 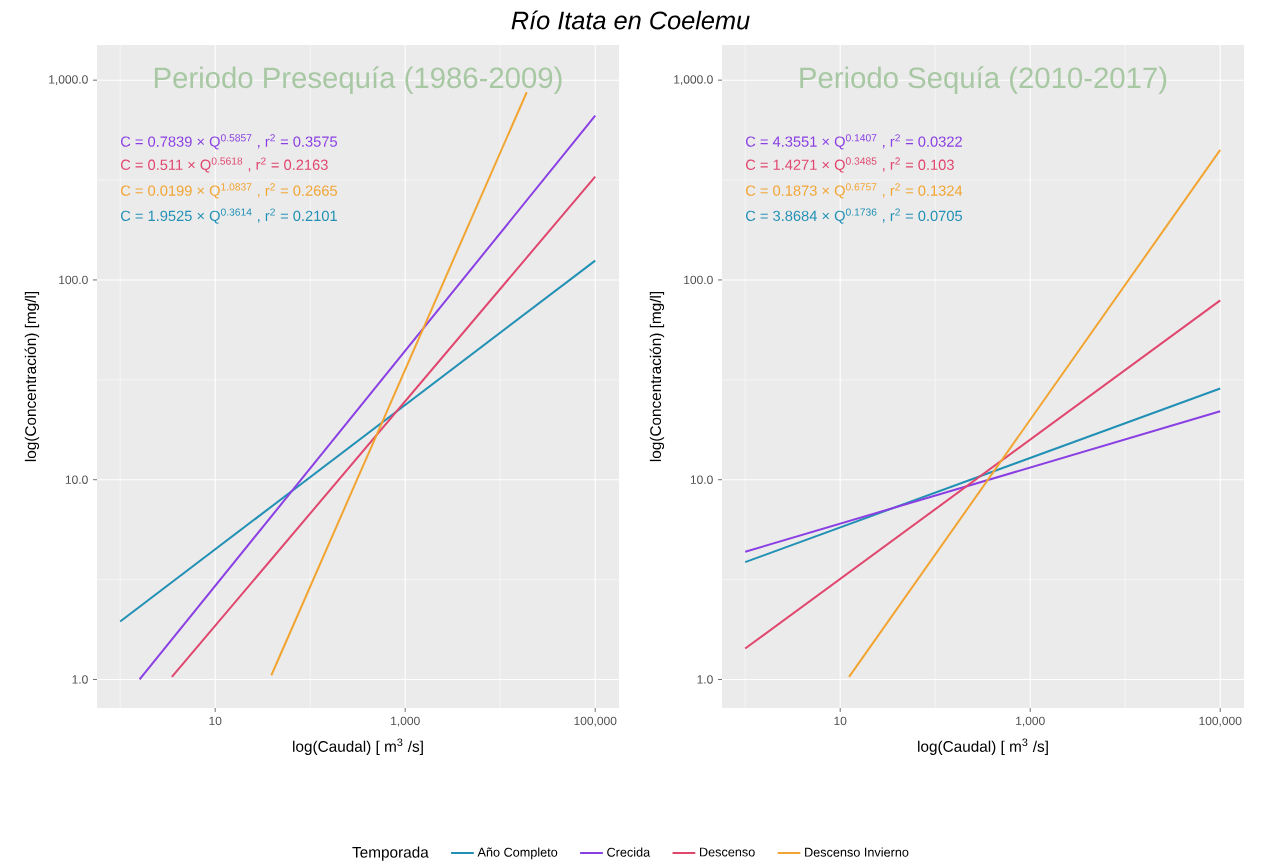 What do you see at coordinates (854, 142) in the screenshot?
I see `annotation: C = 4.3551 × Q$^{0.1407}$ , r$^{2}$ = 0.0322` at bounding box center [854, 142].